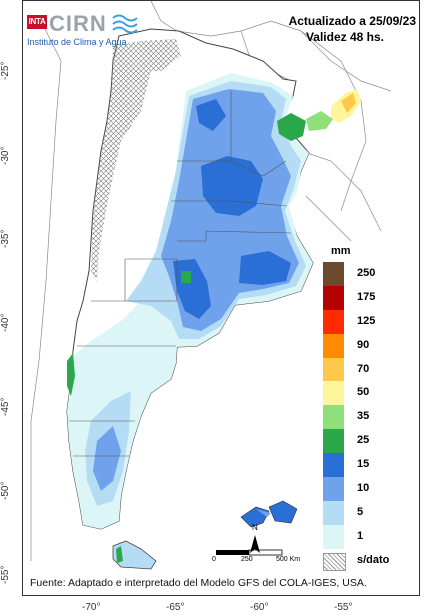  I want to click on legend-unit: mm, so click(341, 251).